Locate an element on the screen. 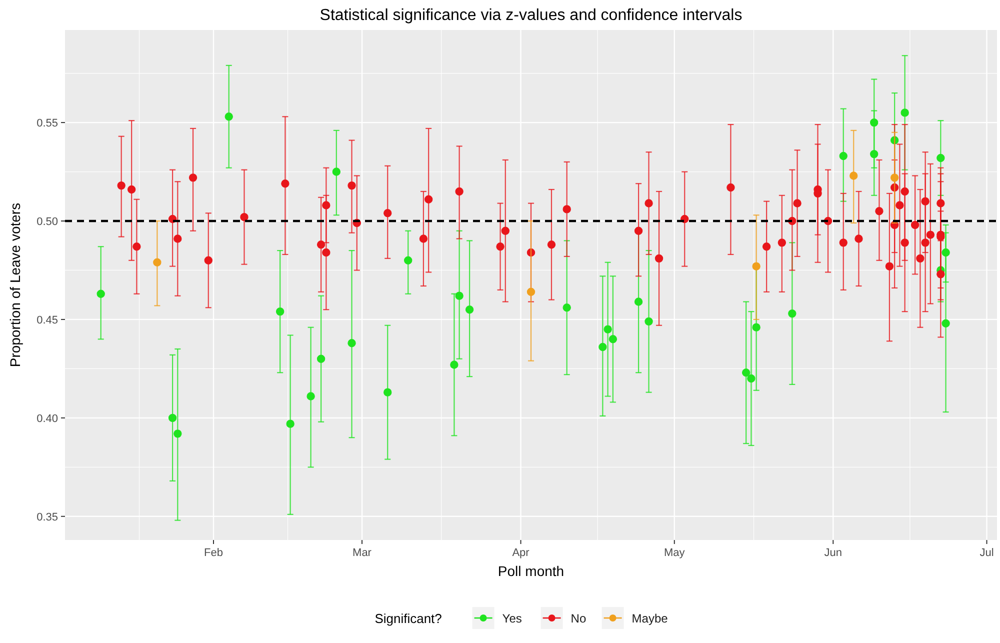 The width and height of the screenshot is (1000, 643). x-axis-title: Poll month is located at coordinates (531, 571).